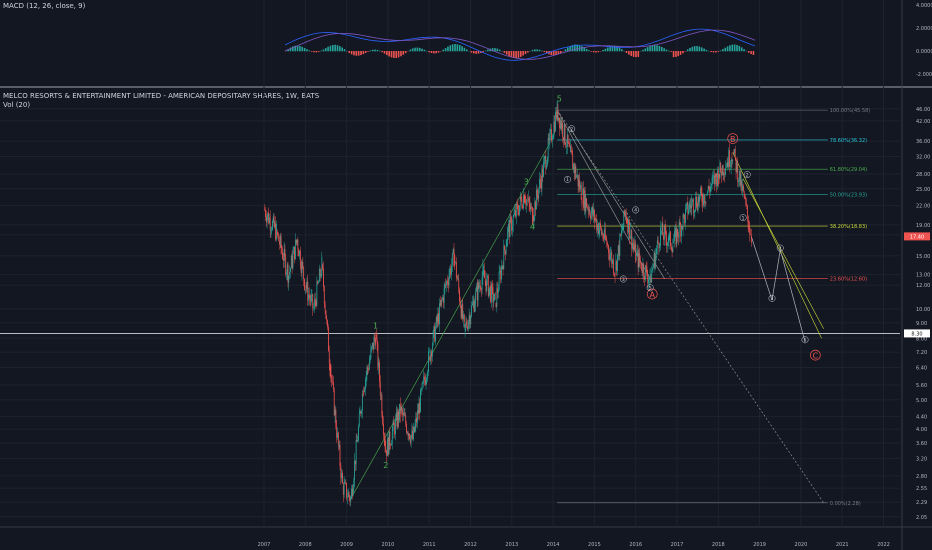  I want to click on volume-indicator-label: Vol (20), so click(17, 105).